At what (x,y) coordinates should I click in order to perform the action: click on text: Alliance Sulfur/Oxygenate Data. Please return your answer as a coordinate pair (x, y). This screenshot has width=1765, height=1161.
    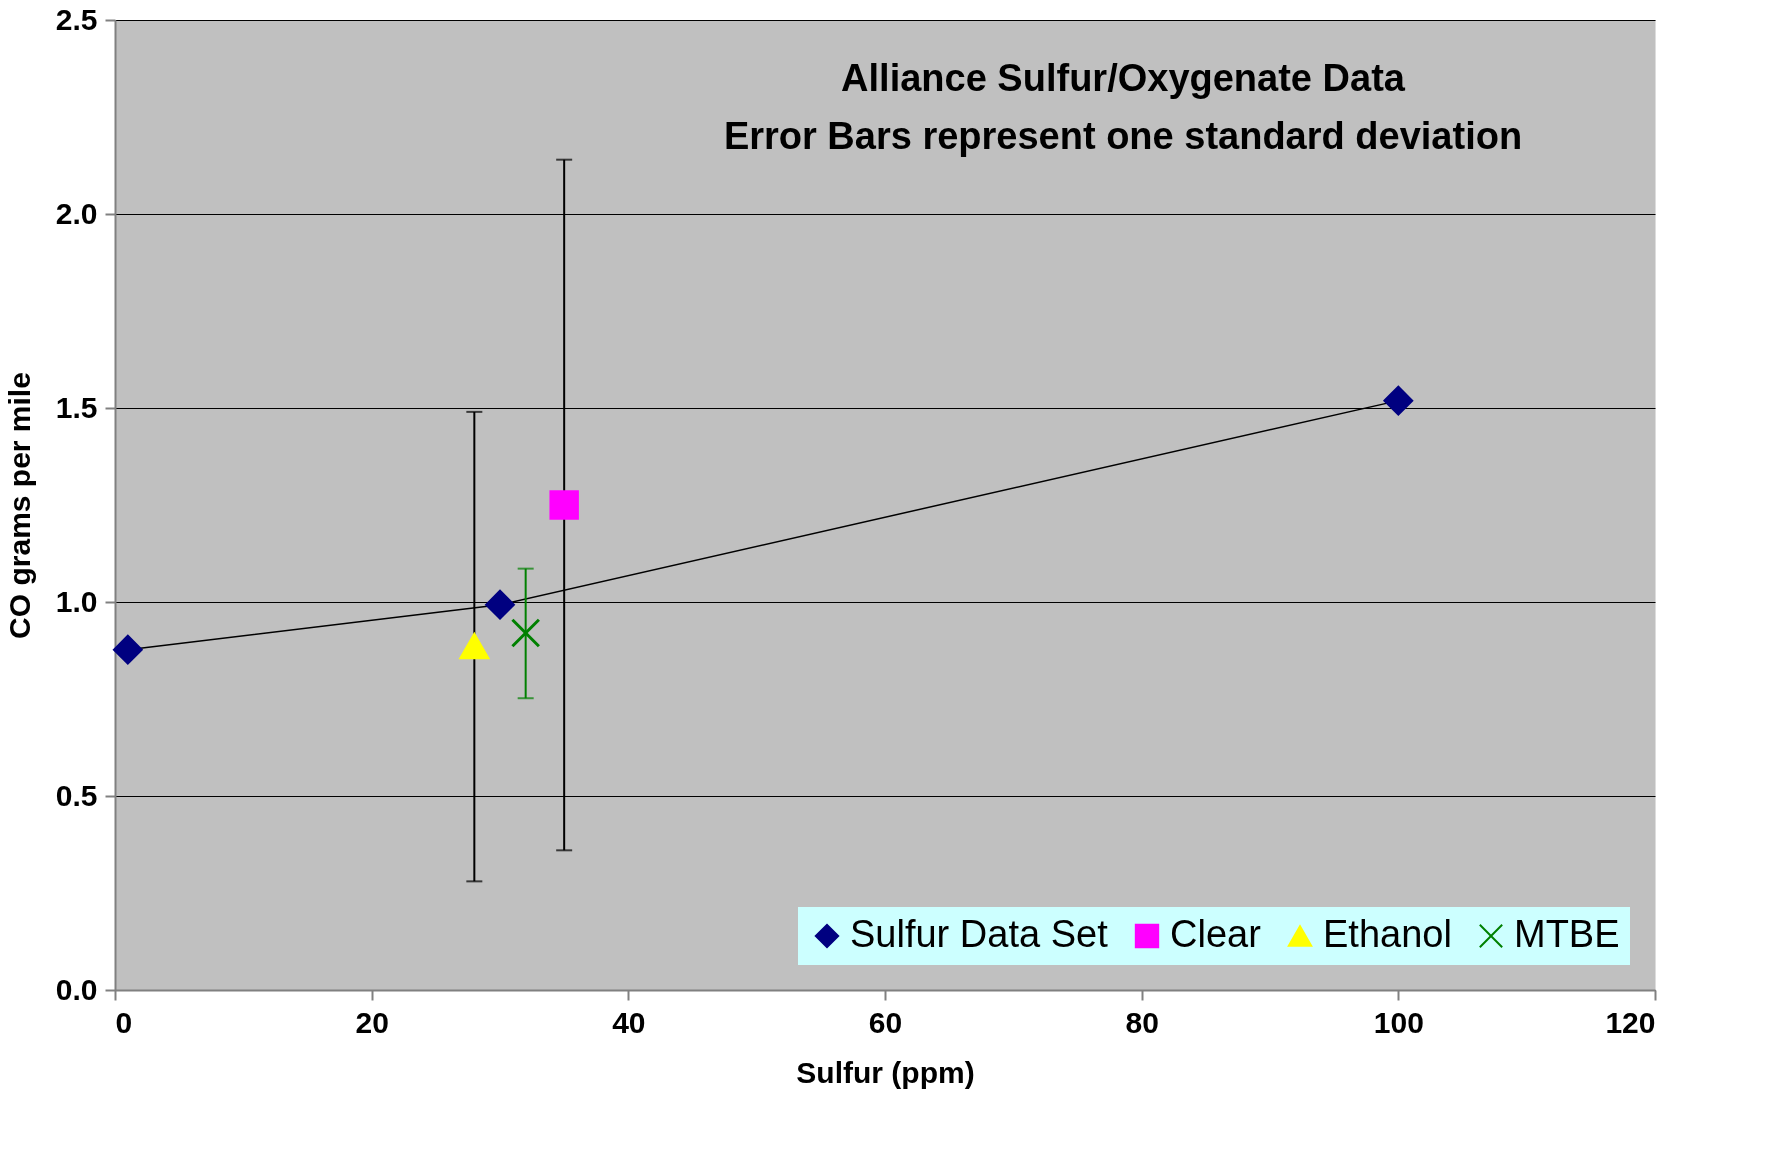
    Looking at the image, I should click on (1123, 78).